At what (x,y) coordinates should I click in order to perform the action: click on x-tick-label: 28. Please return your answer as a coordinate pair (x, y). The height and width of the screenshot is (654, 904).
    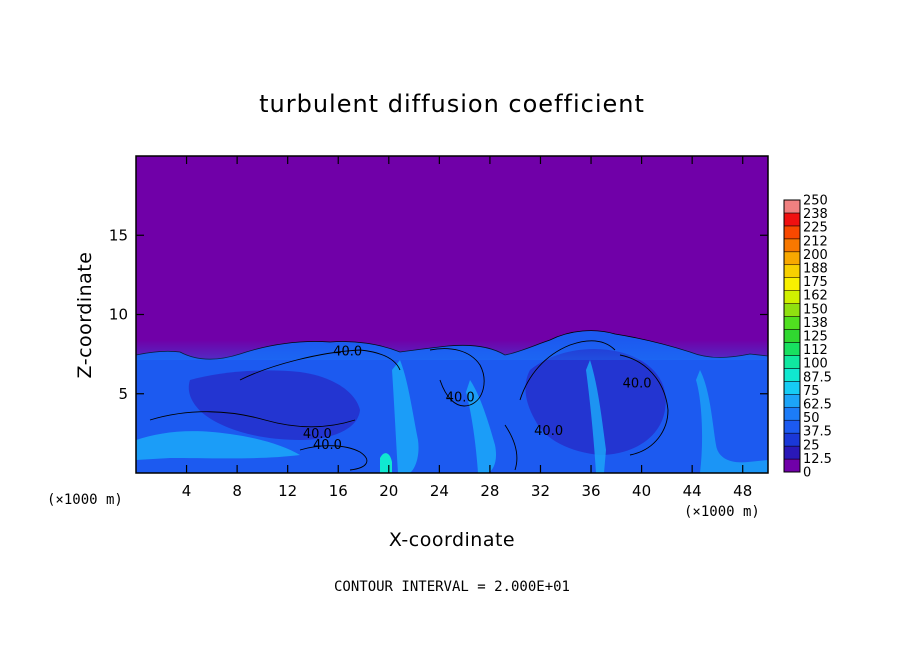
    Looking at the image, I should click on (489, 491).